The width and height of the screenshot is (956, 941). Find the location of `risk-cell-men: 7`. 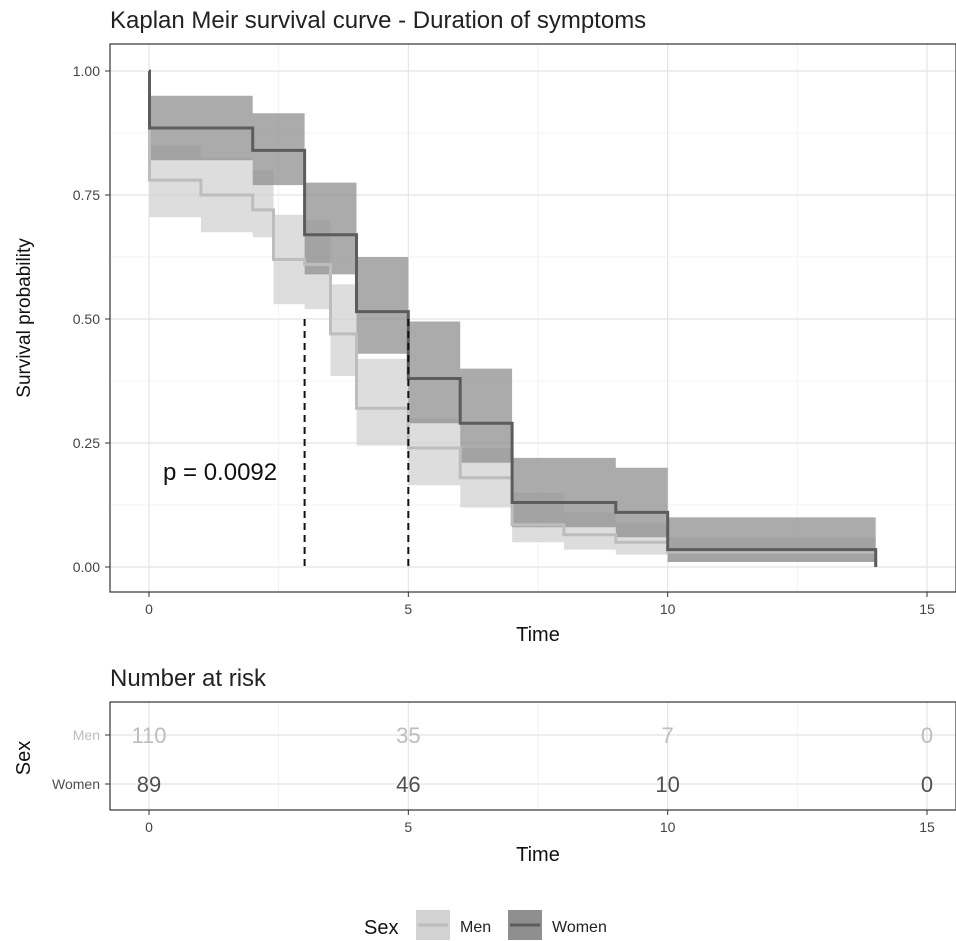

risk-cell-men: 7 is located at coordinates (668, 735).